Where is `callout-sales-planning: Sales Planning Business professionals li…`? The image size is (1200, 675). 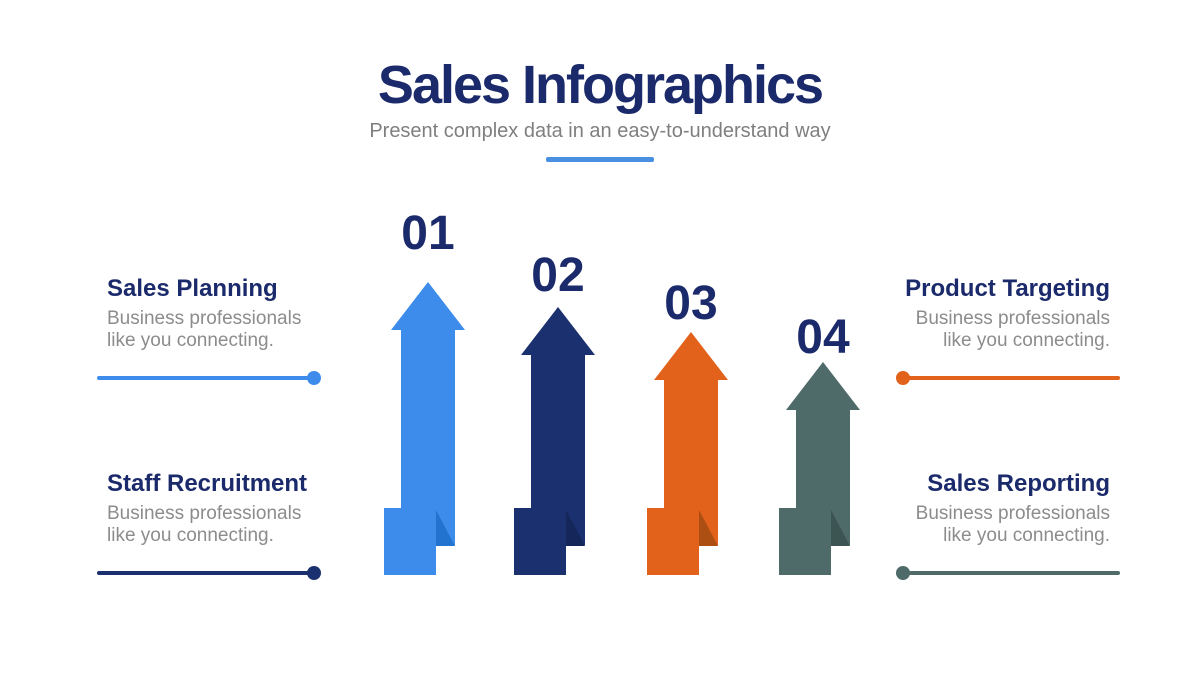 callout-sales-planning: Sales Planning Business professionals li… is located at coordinates (211, 332).